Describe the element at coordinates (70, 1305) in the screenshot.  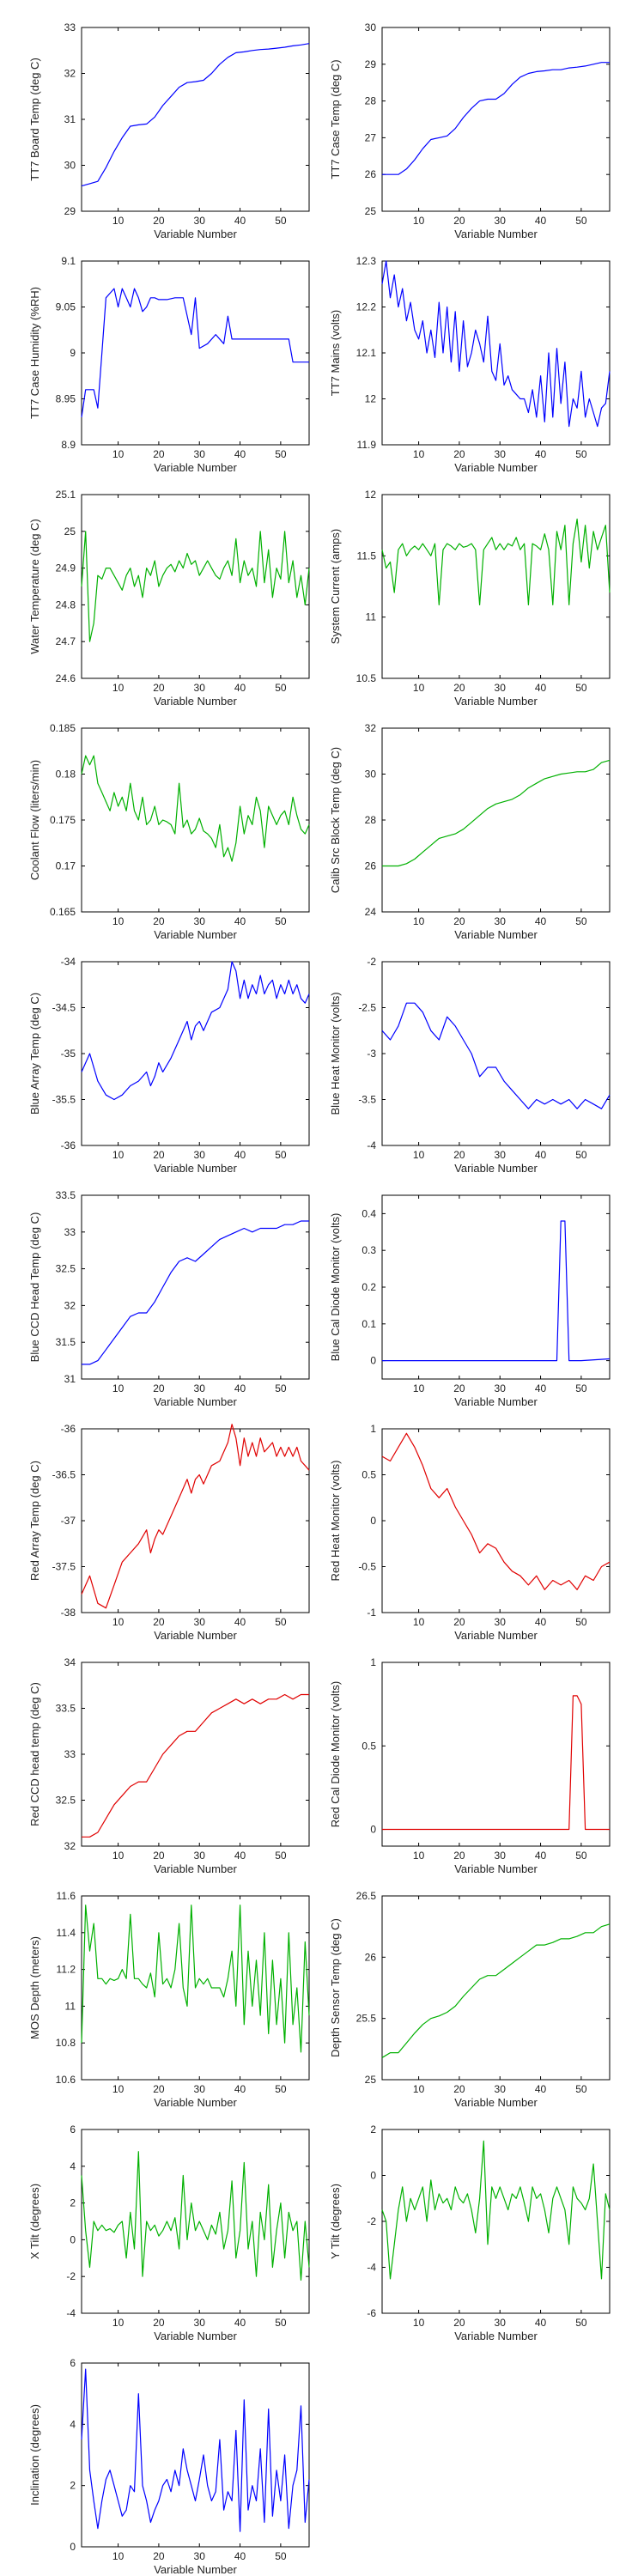
I see `y-tick-label: 32` at that location.